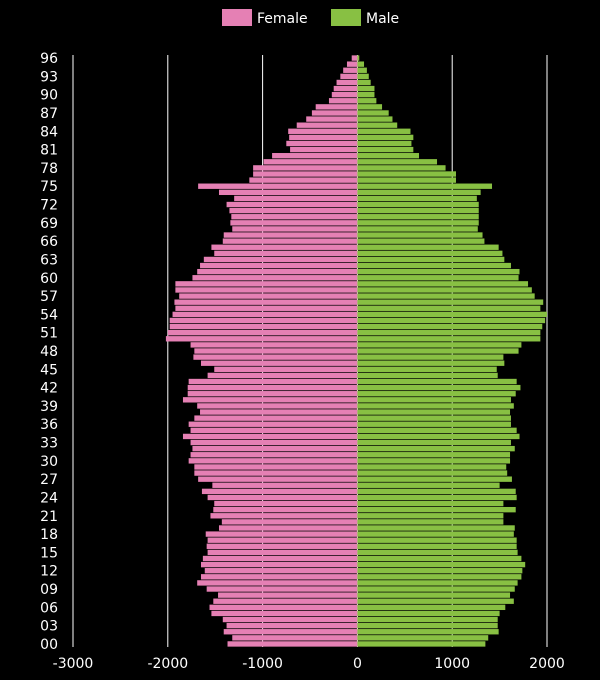 The image size is (600, 680). What do you see at coordinates (49, 608) in the screenshot?
I see `y-tick-label: 06` at bounding box center [49, 608].